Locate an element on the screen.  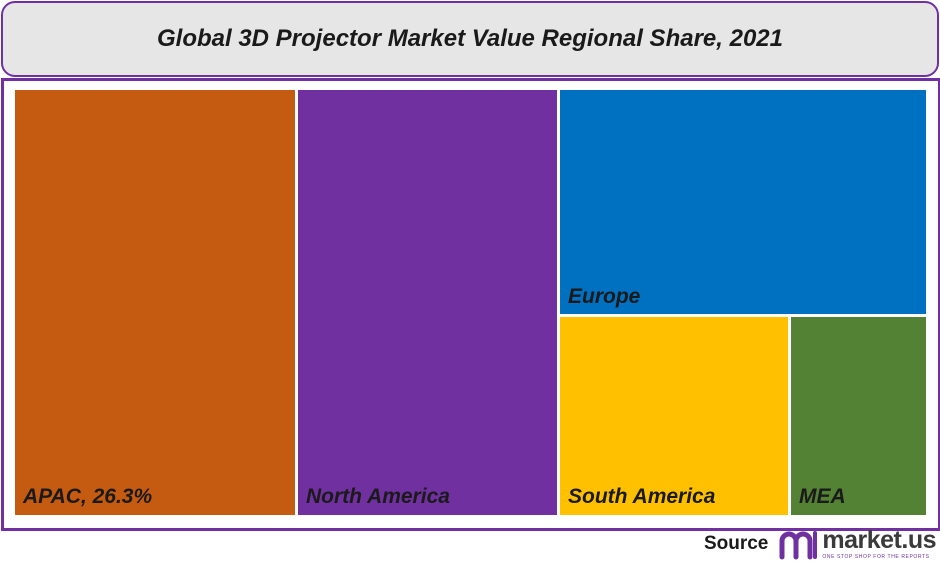
tile-mea is located at coordinates (858, 416).